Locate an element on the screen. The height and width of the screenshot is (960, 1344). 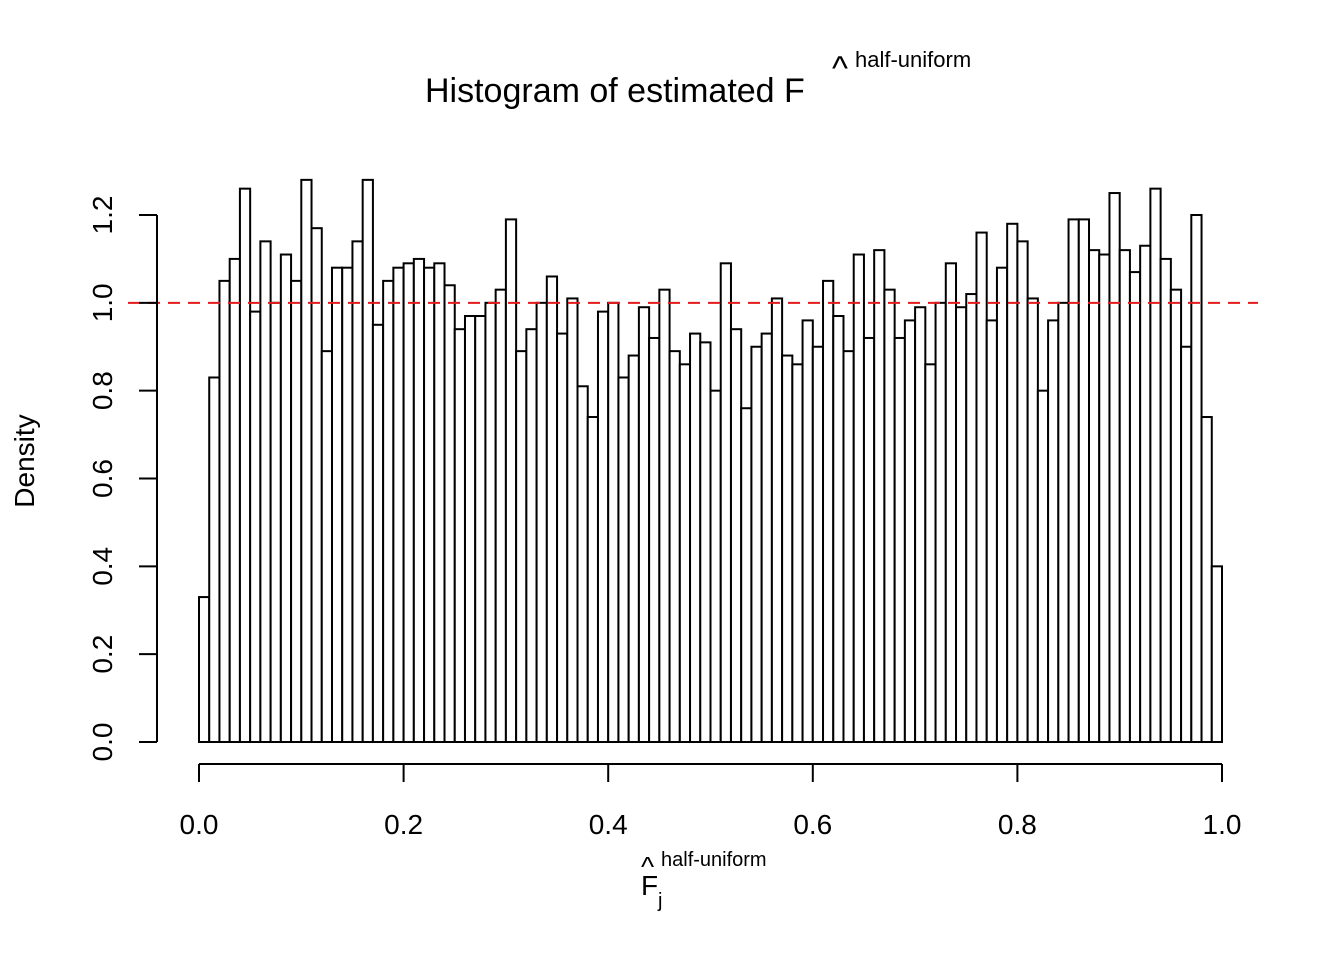
x-axis-label: F ^ j half-uniform is located at coordinates (704, 880).